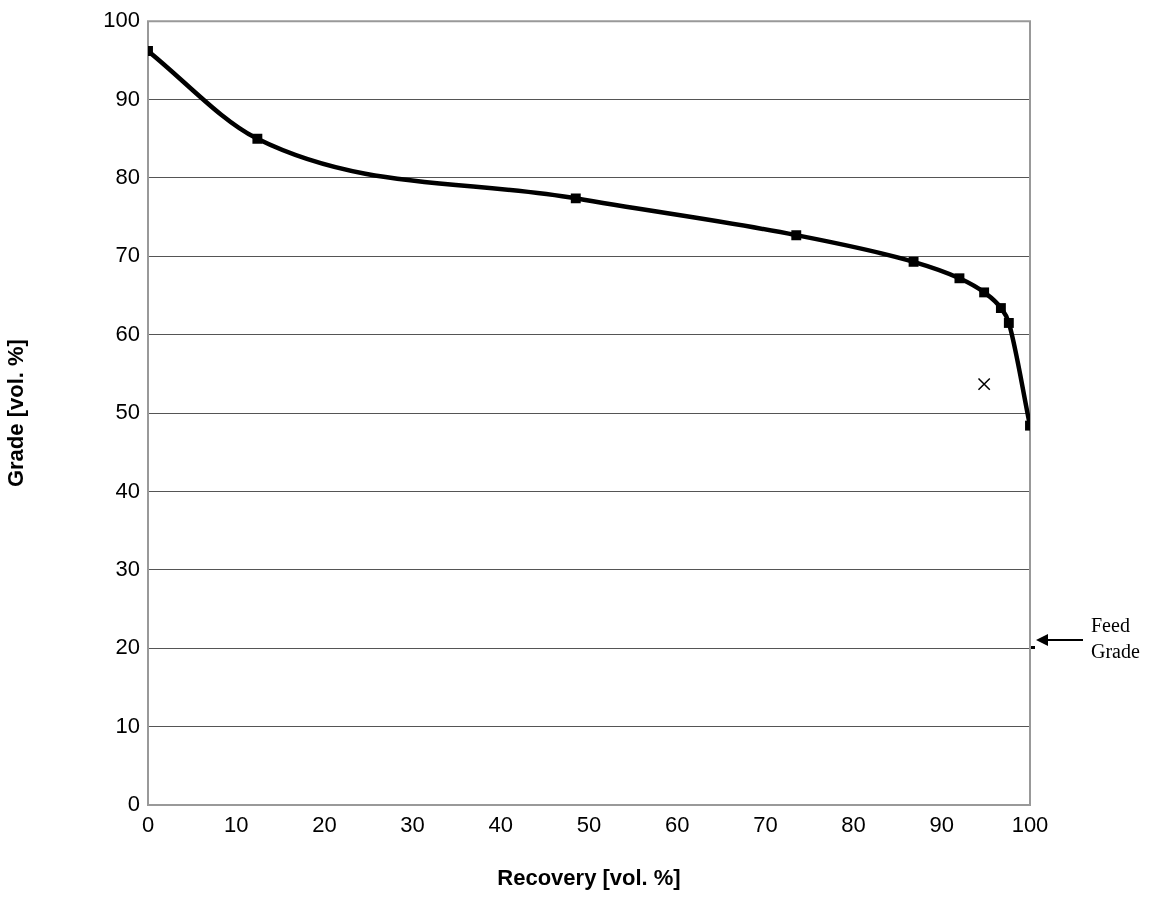 The width and height of the screenshot is (1169, 924). I want to click on x-tick-label: 30, so click(412, 825).